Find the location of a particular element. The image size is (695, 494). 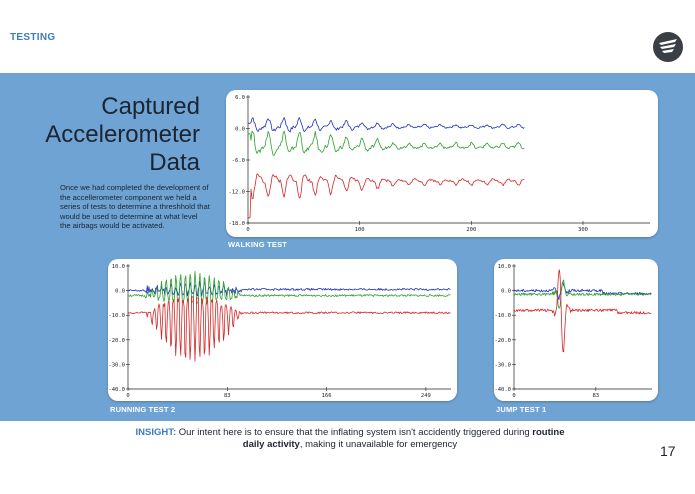

section-label: TESTING is located at coordinates (33, 37).